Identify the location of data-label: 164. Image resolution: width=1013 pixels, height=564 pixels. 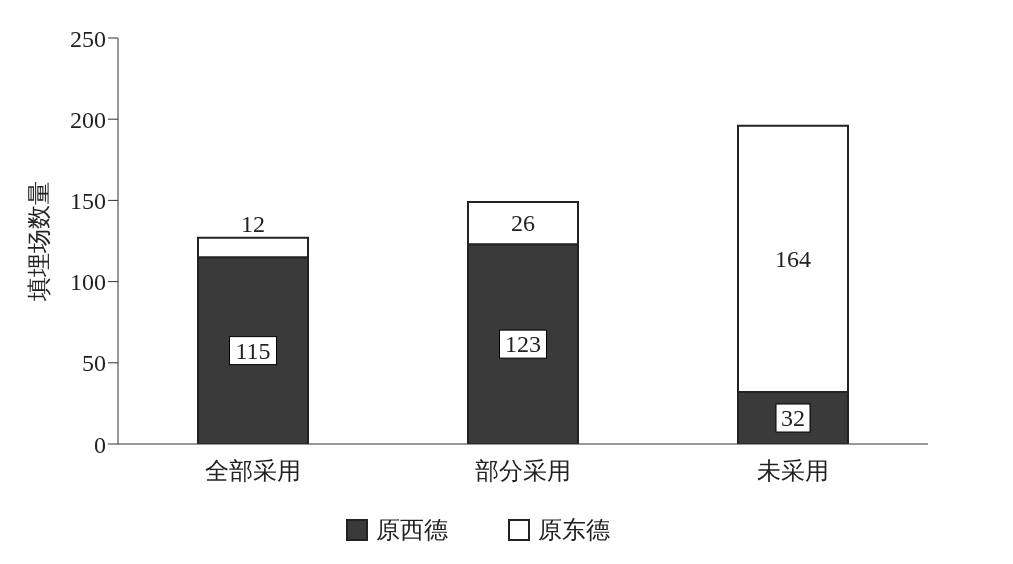
(793, 258).